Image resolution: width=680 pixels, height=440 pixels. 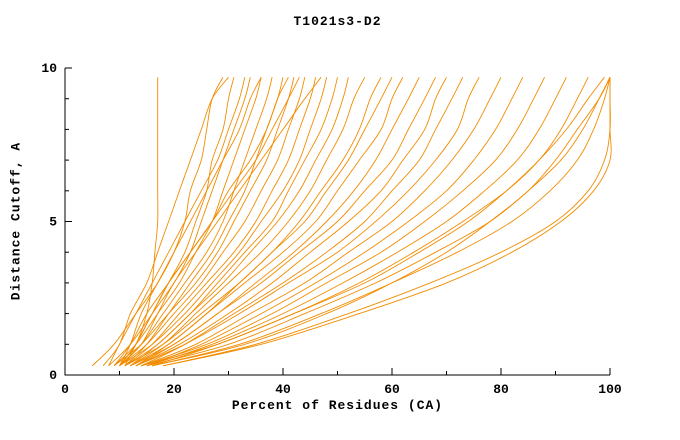 What do you see at coordinates (49, 68) in the screenshot?
I see `svg-text: 10` at bounding box center [49, 68].